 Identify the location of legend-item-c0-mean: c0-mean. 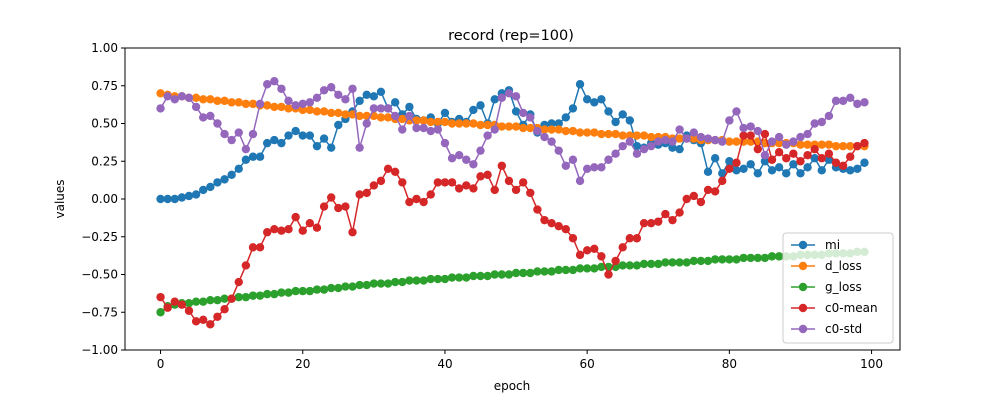
(834, 308).